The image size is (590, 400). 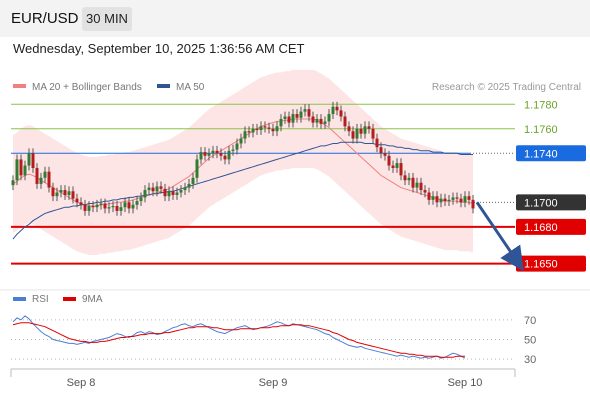 I want to click on credit-text: Research © 2025 Trading Central, so click(x=506, y=87).